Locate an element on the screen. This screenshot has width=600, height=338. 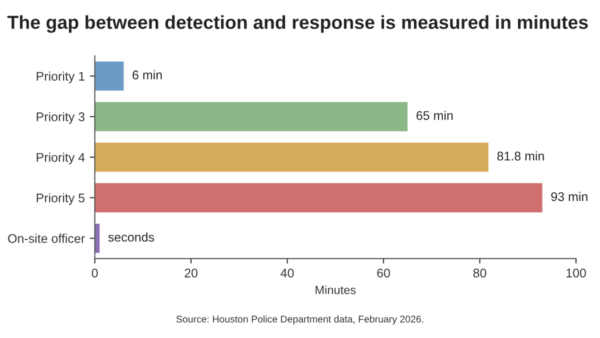
x-tick-label: 60 is located at coordinates (383, 273).